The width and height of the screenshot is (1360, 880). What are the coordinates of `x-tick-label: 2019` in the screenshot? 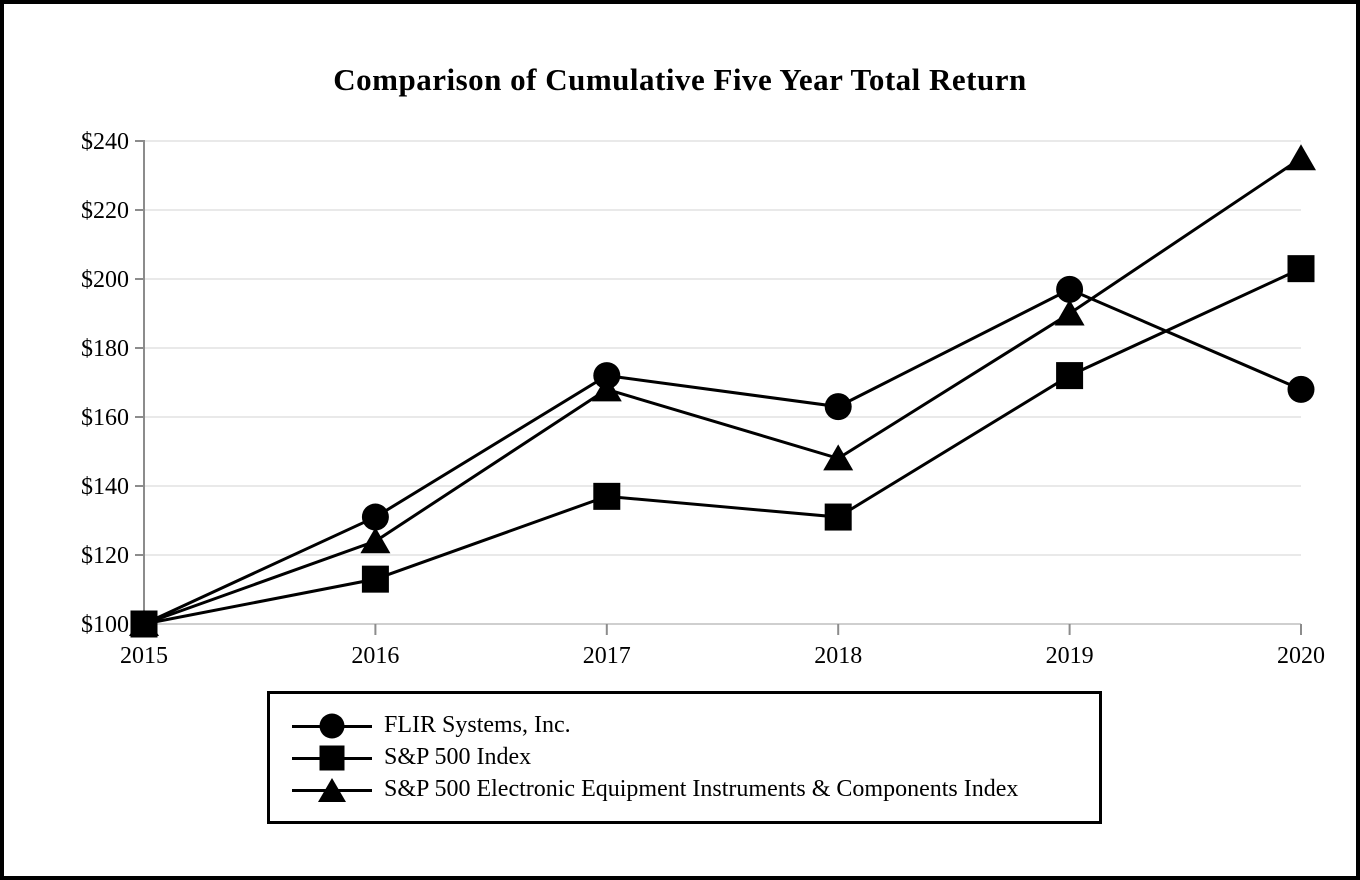 It's located at (1070, 656).